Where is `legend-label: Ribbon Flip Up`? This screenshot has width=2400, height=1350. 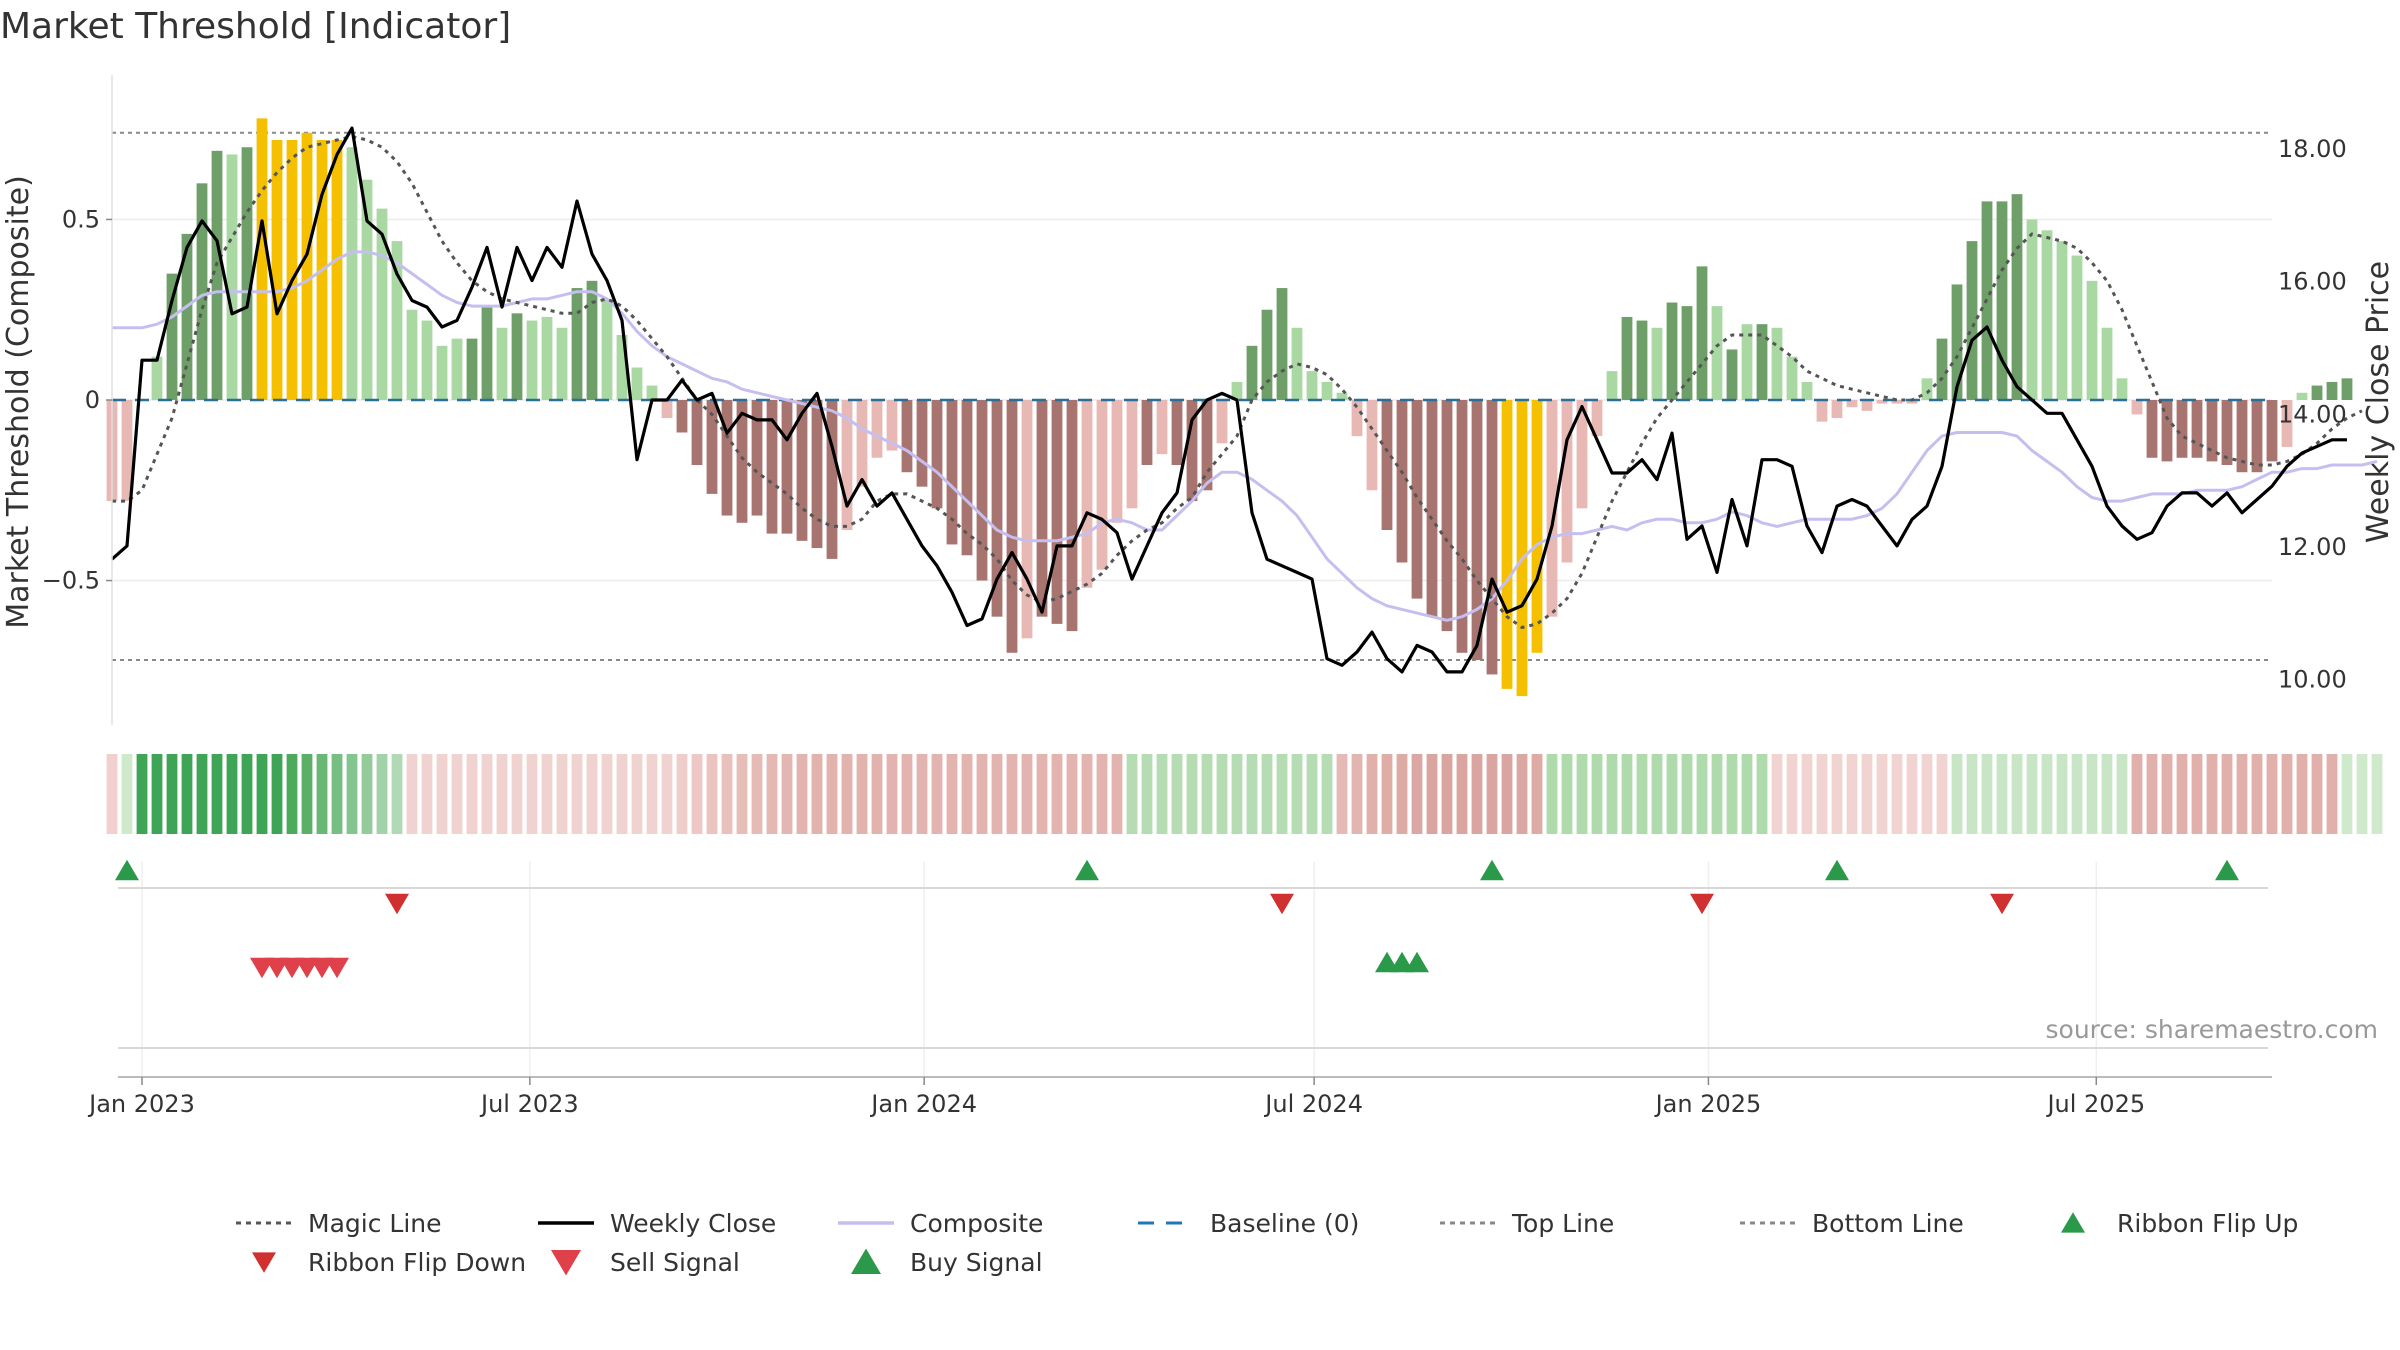
legend-label: Ribbon Flip Up is located at coordinates (2207, 1223).